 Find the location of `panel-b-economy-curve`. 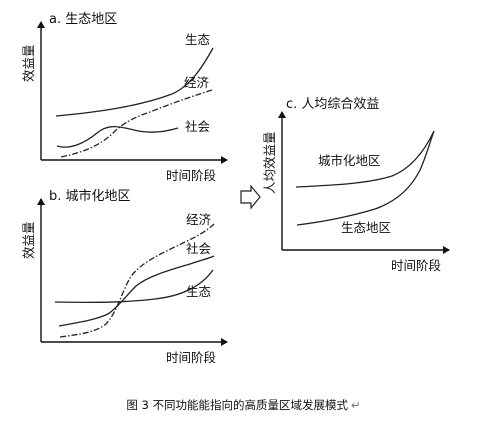

panel-b-economy-curve is located at coordinates (137, 280).